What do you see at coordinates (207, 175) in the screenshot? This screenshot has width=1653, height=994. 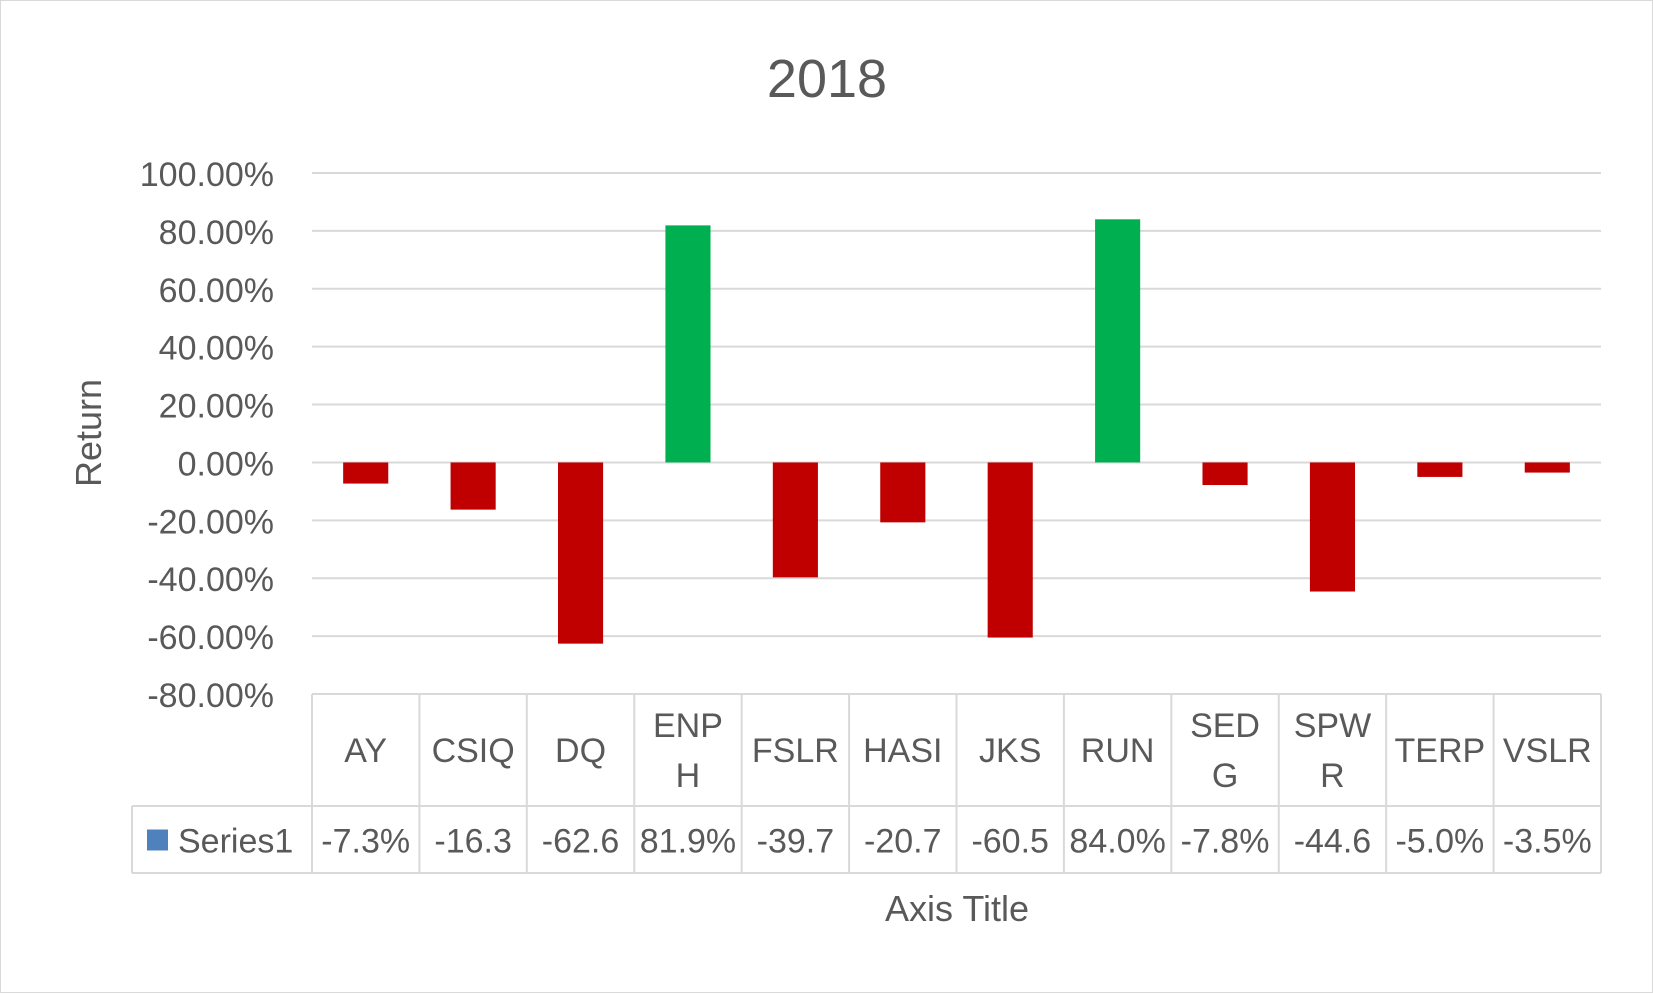 I see `y-tick-label: 100.00%` at bounding box center [207, 175].